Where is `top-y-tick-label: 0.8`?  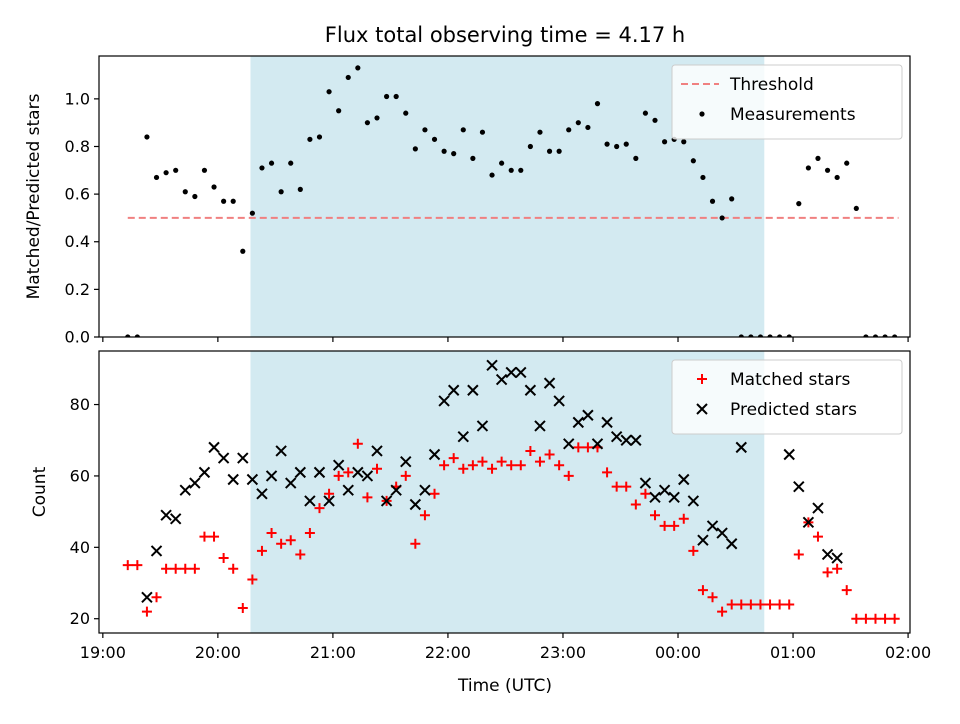 top-y-tick-label: 0.8 is located at coordinates (77, 146).